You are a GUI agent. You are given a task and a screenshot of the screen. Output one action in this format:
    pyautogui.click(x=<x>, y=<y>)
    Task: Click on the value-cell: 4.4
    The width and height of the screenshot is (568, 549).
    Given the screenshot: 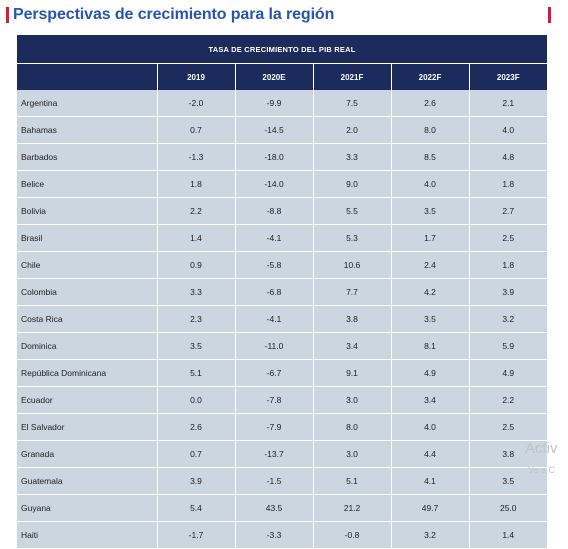 What is the action you would take?
    pyautogui.click(x=430, y=454)
    